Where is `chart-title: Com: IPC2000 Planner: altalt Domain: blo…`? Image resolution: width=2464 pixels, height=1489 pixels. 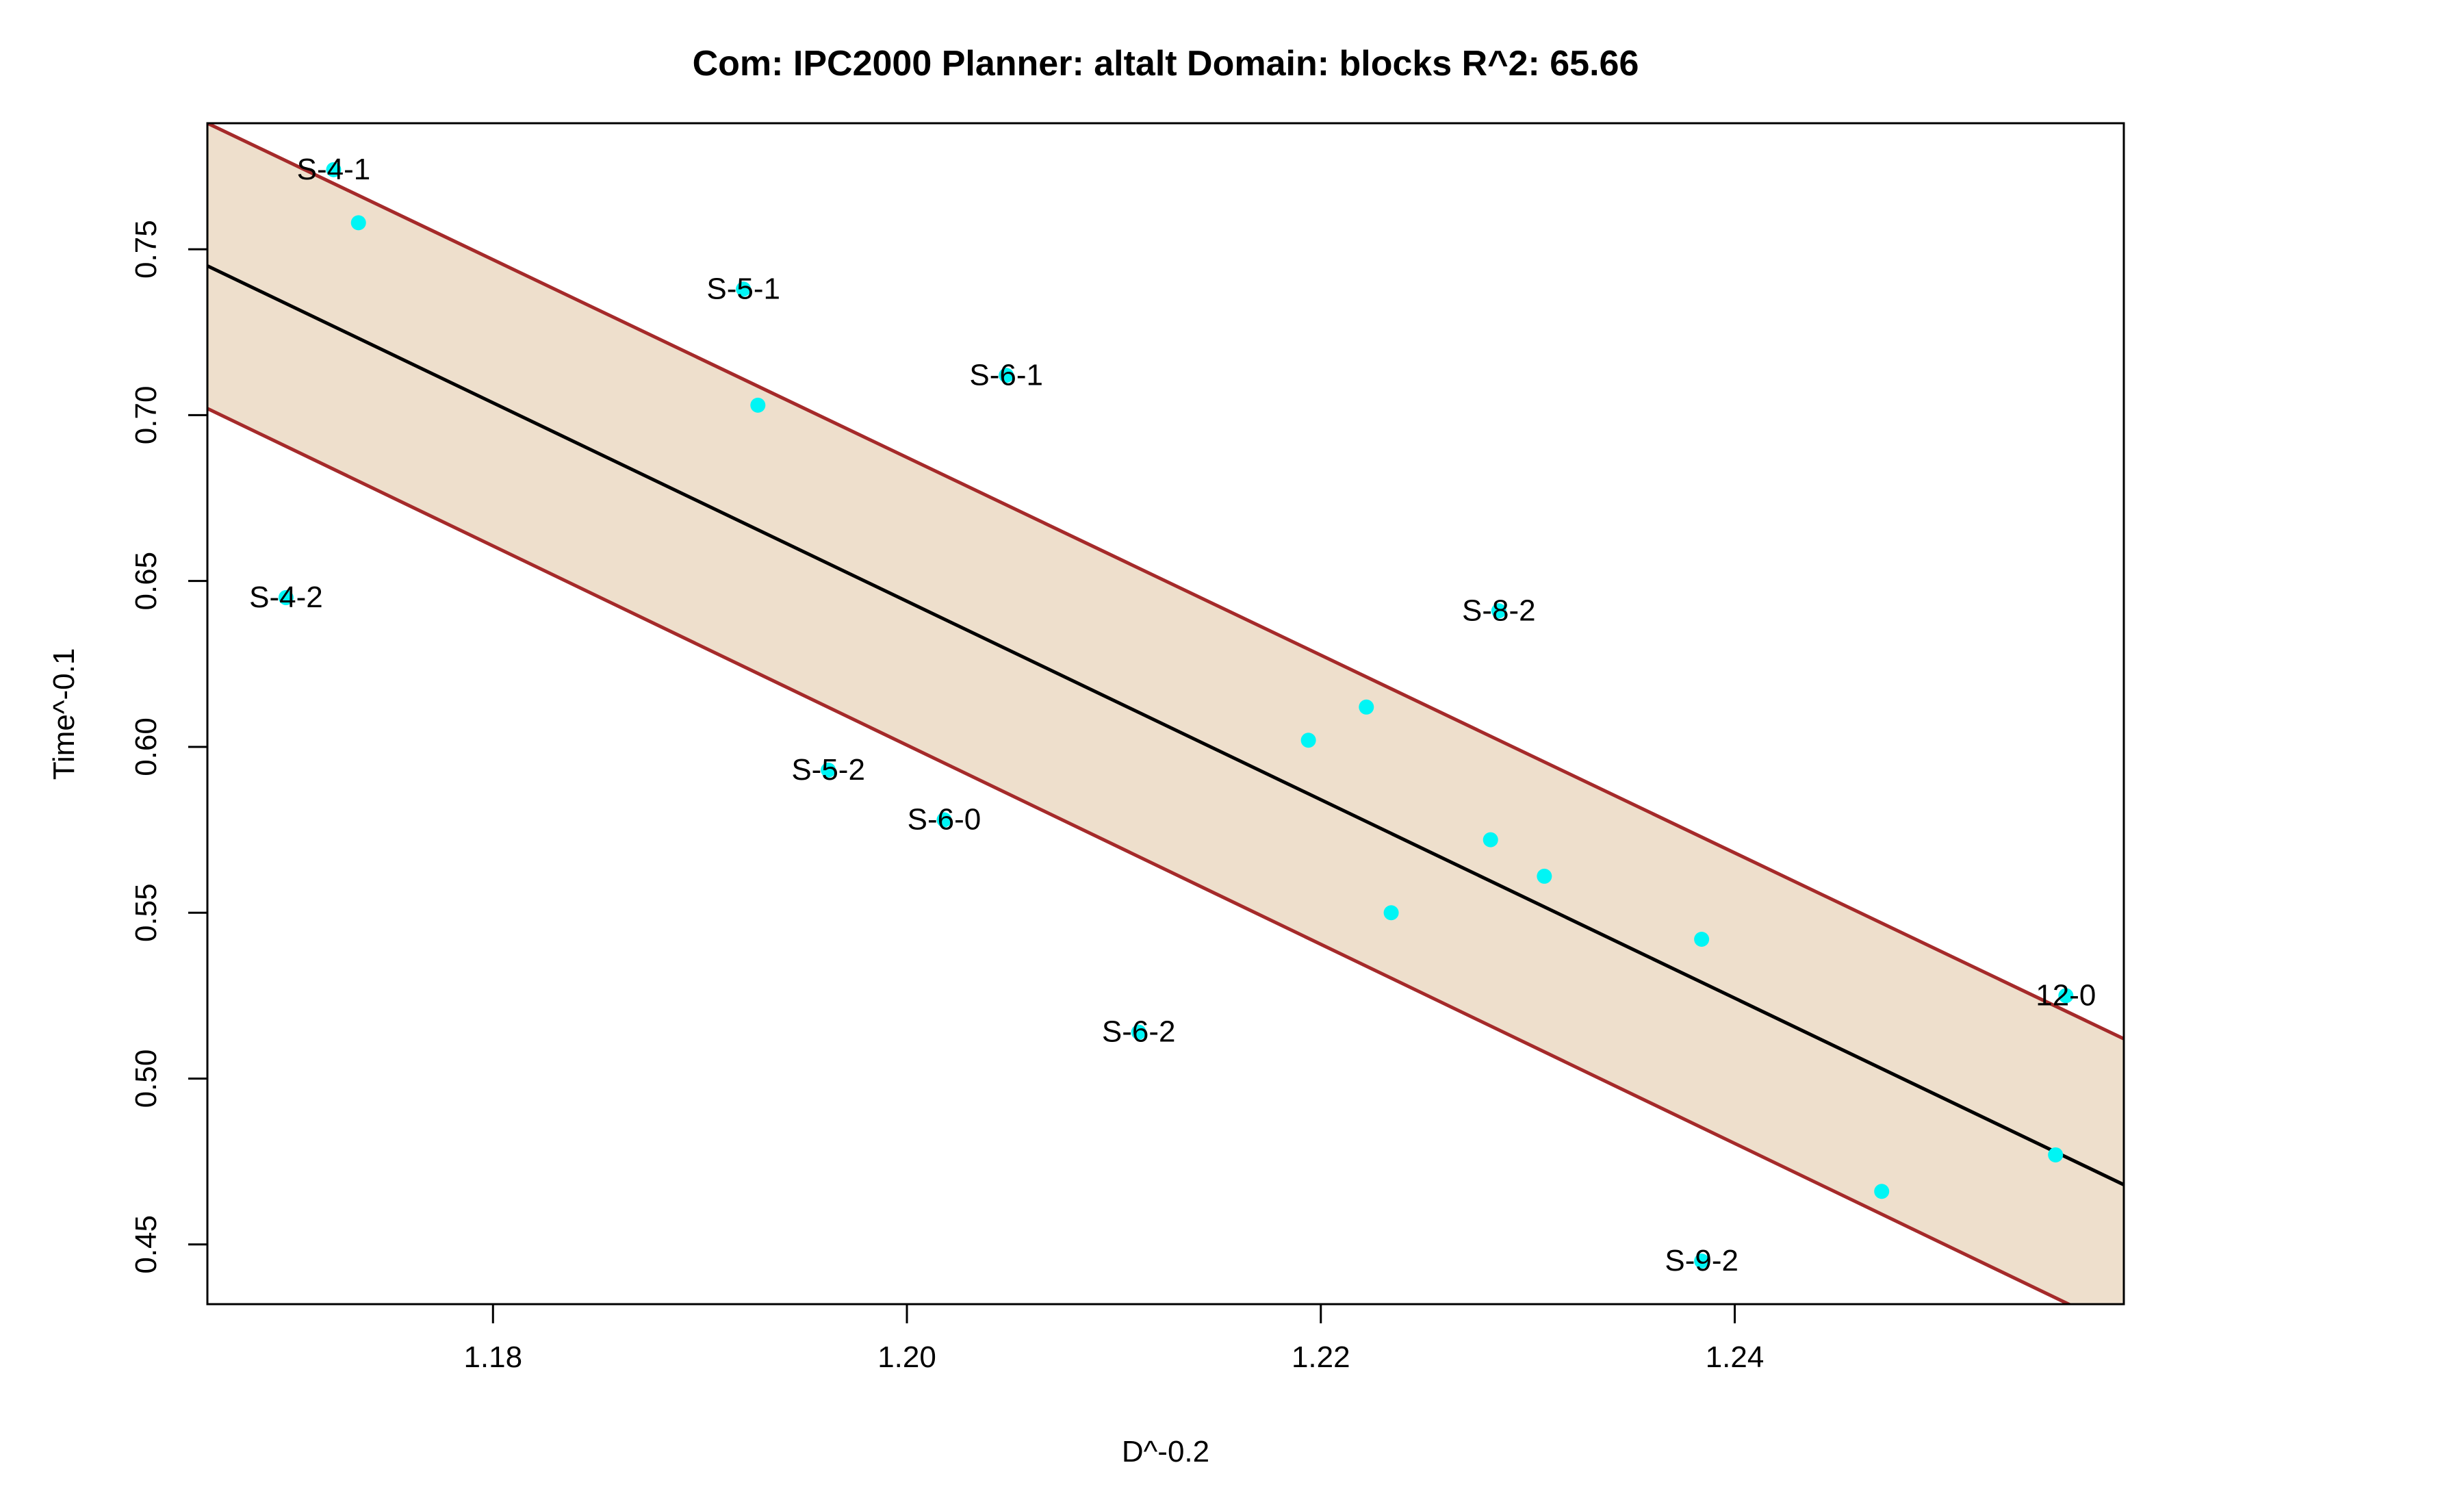
chart-title: Com: IPC2000 Planner: altalt Domain: blo… is located at coordinates (1166, 64).